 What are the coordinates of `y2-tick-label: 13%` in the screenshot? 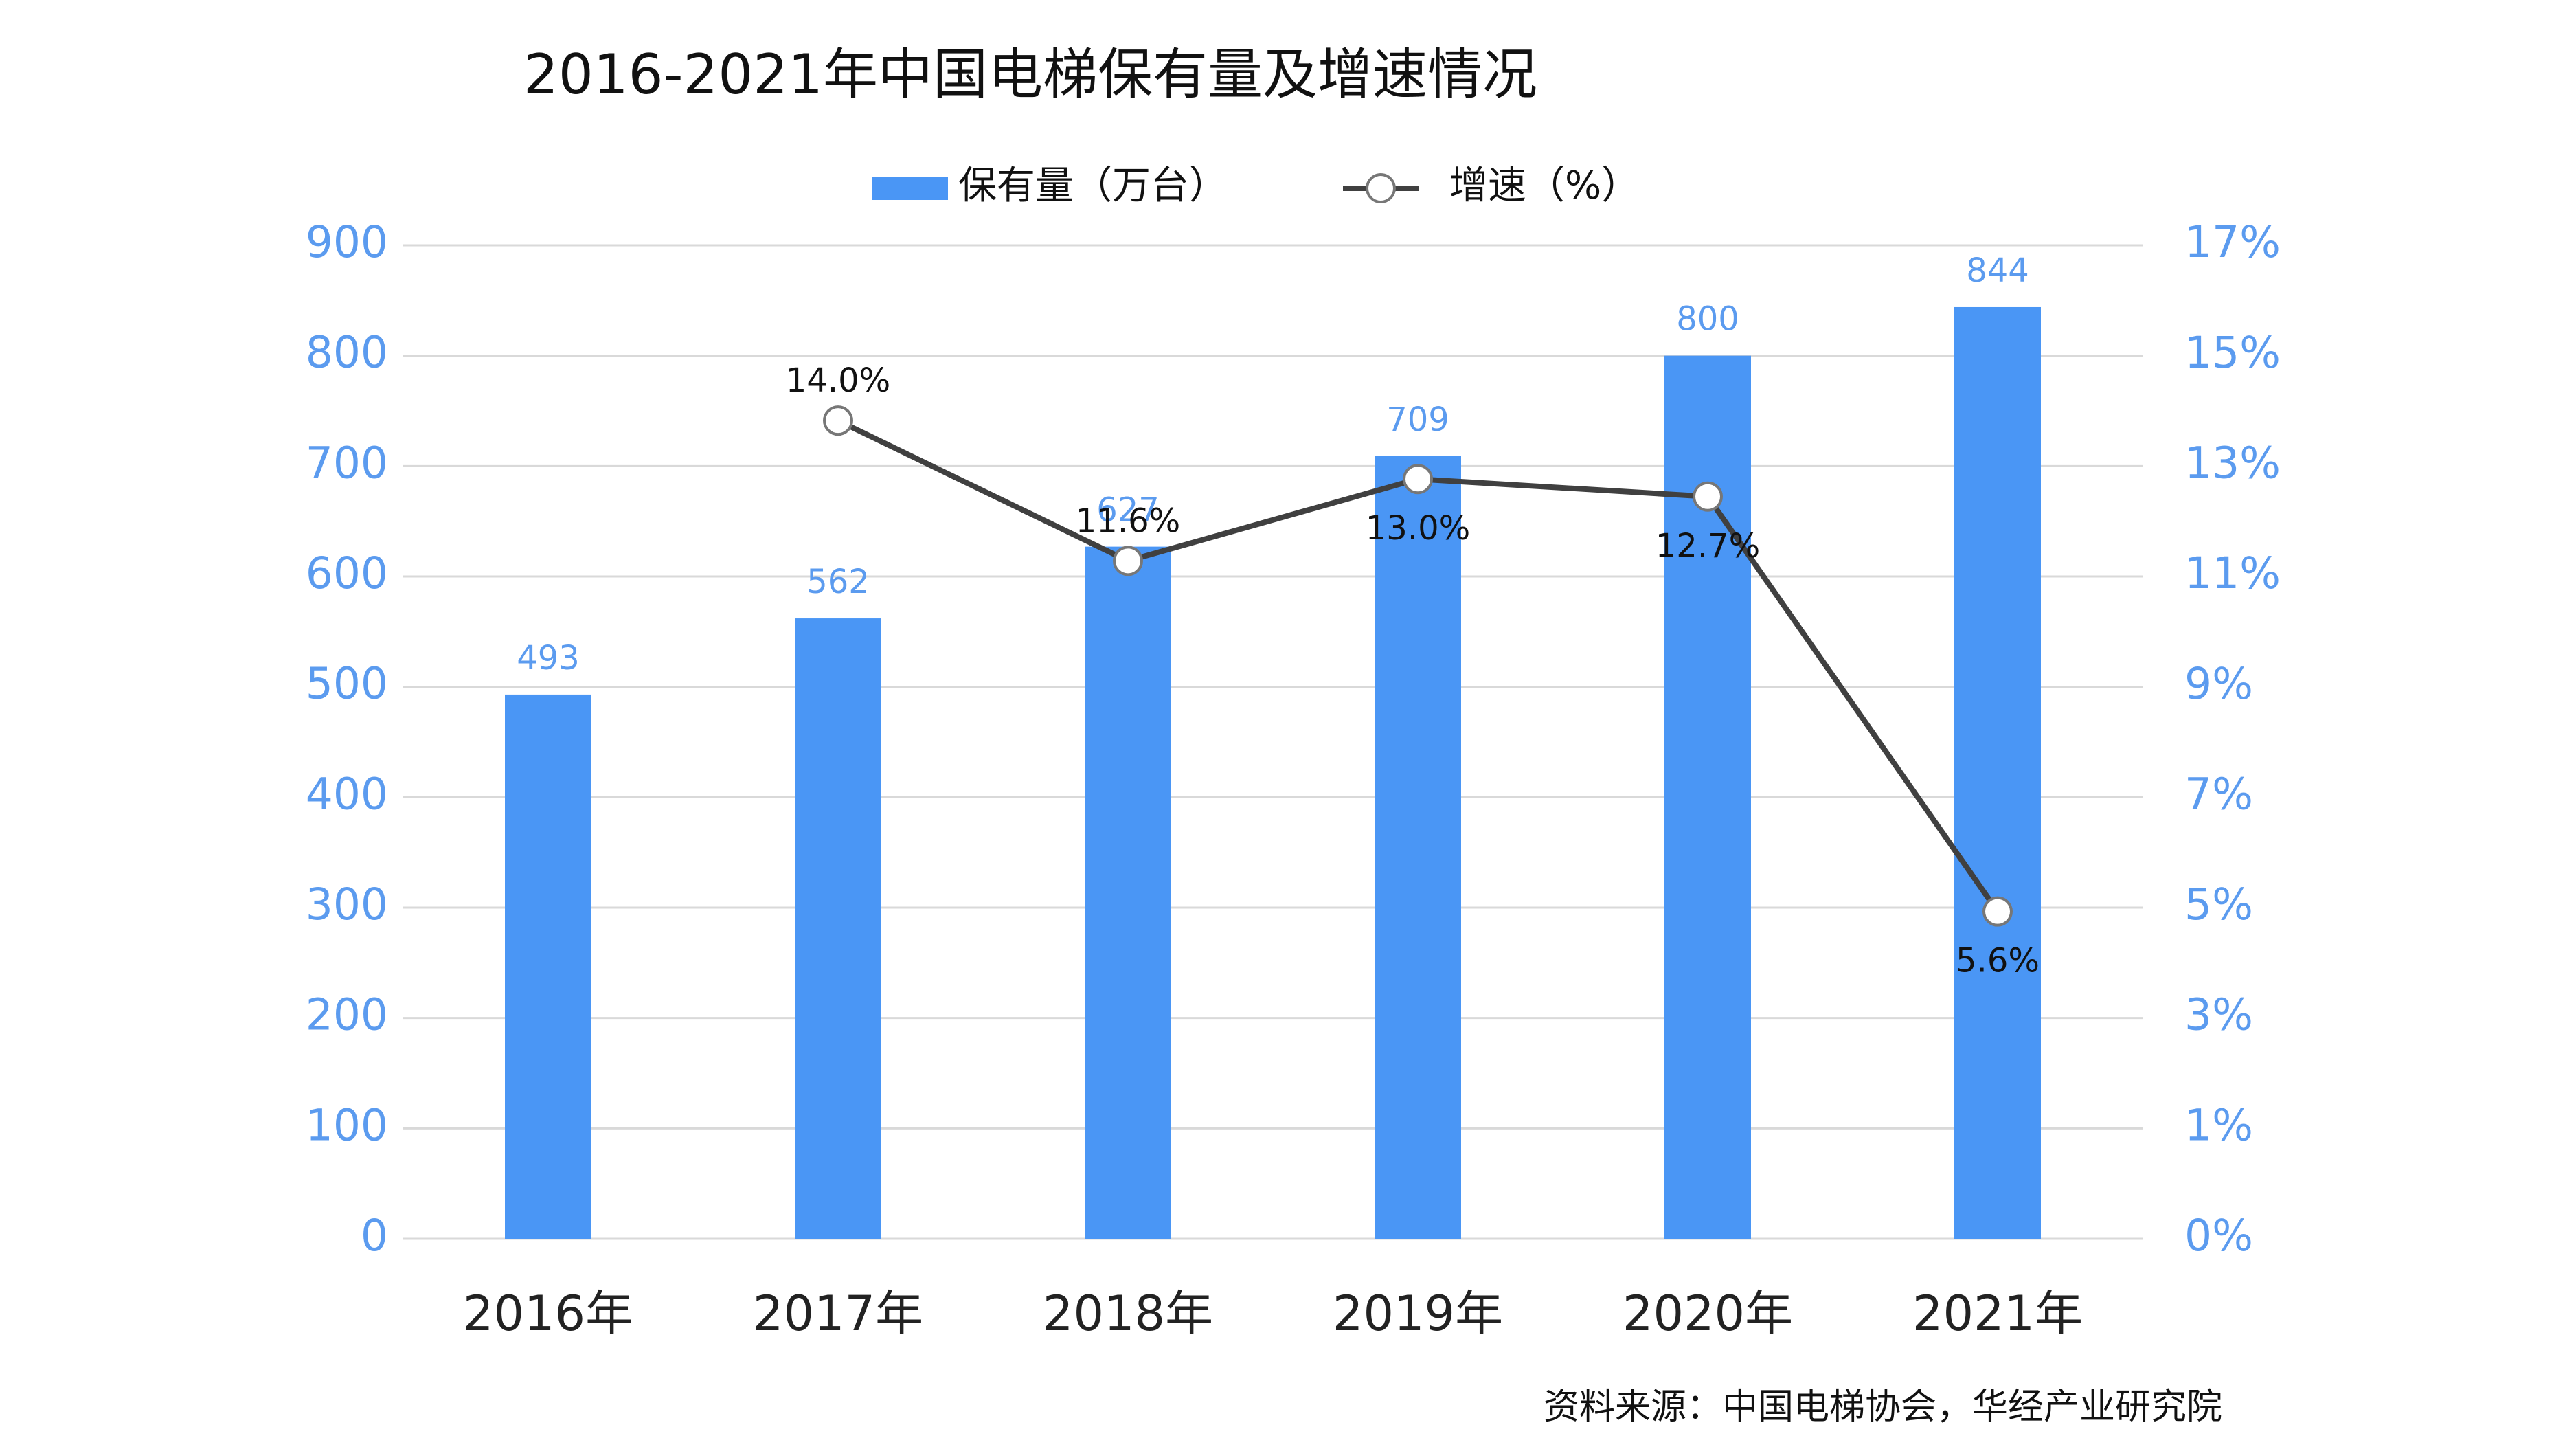 It's located at (2232, 463).